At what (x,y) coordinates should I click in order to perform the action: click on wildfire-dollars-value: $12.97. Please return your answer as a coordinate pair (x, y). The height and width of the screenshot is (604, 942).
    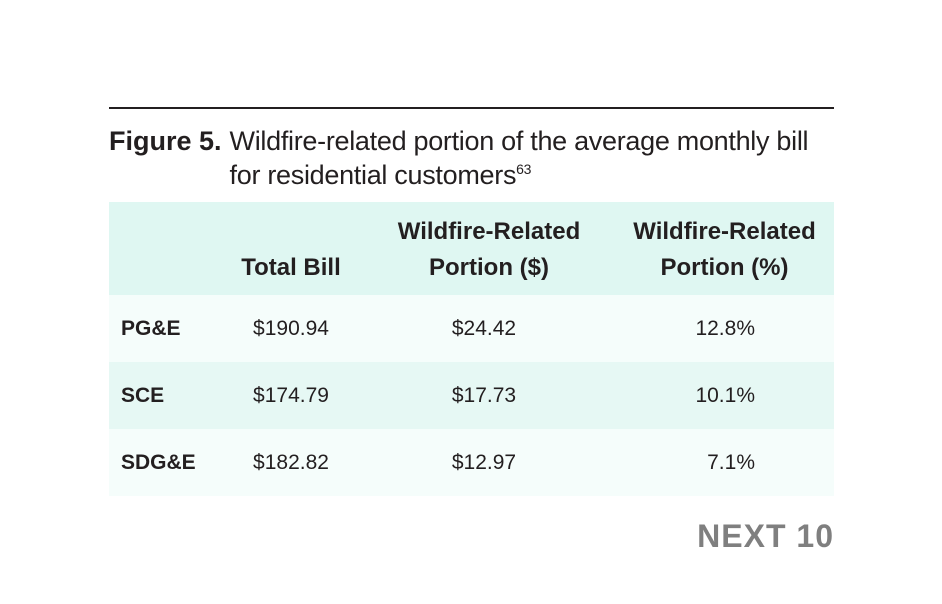
    Looking at the image, I should click on (484, 462).